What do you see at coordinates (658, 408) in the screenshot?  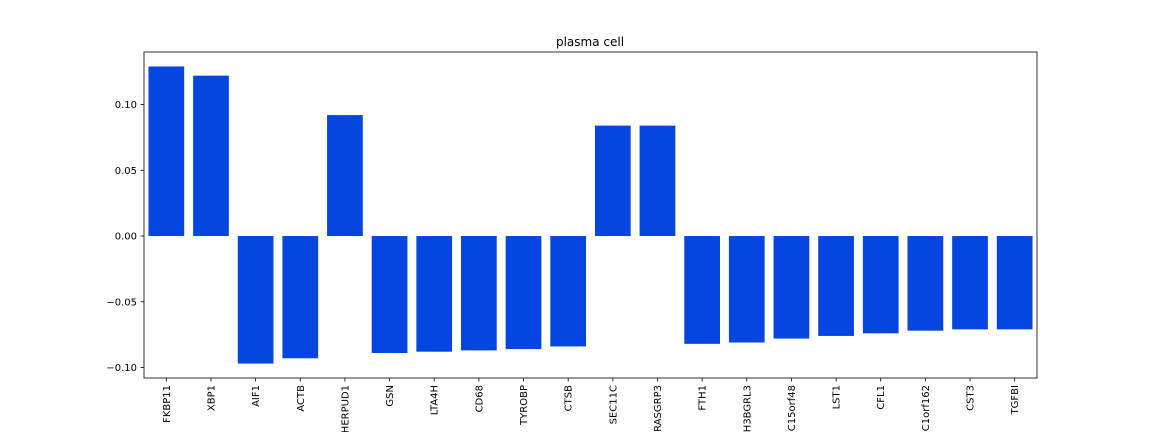 I see `x-tick-label: RASGRP3` at bounding box center [658, 408].